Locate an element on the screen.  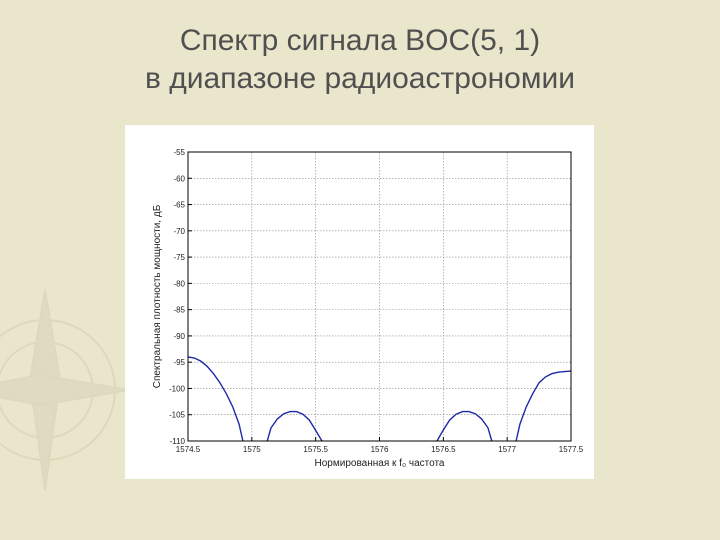
y-tick-label: -60 is located at coordinates (179, 178).